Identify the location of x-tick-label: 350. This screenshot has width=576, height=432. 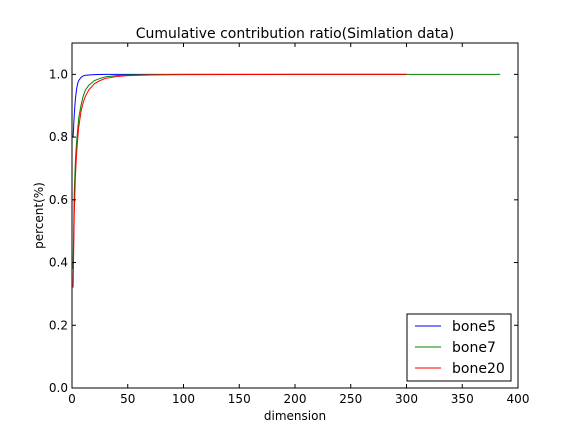
(462, 399).